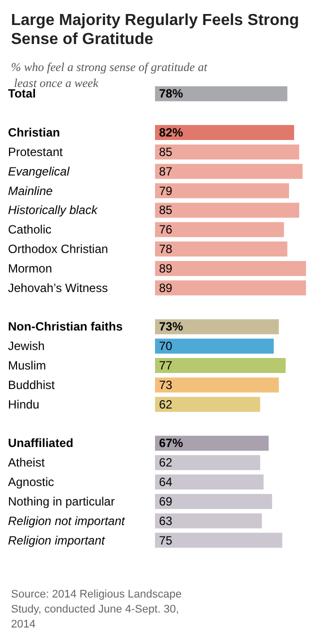 The width and height of the screenshot is (310, 636). I want to click on y-tick-label: Religion not important, so click(67, 521).